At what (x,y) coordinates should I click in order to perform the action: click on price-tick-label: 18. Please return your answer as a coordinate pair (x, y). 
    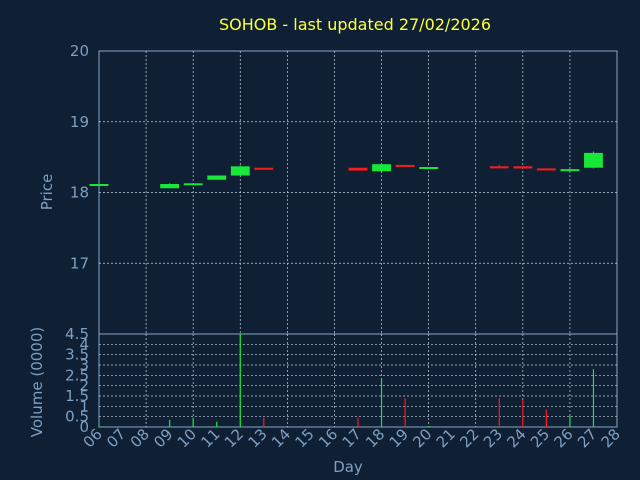
    Looking at the image, I should click on (79, 193).